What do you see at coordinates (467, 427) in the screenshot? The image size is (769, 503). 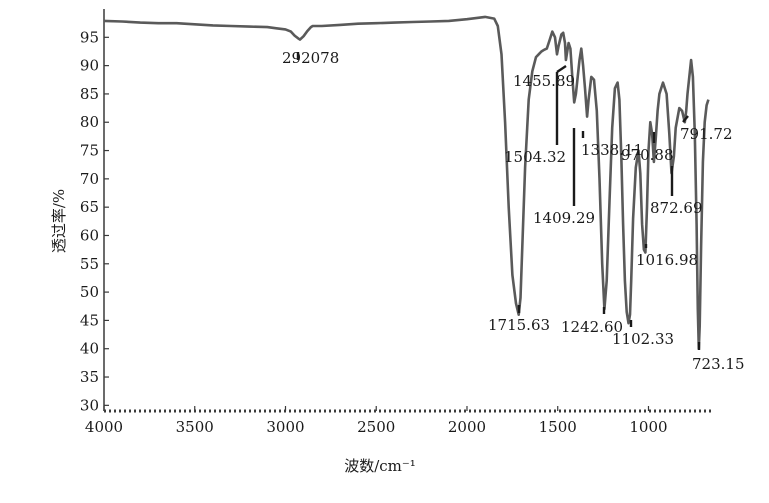 I see `x-tick-label: 2000` at bounding box center [467, 427].